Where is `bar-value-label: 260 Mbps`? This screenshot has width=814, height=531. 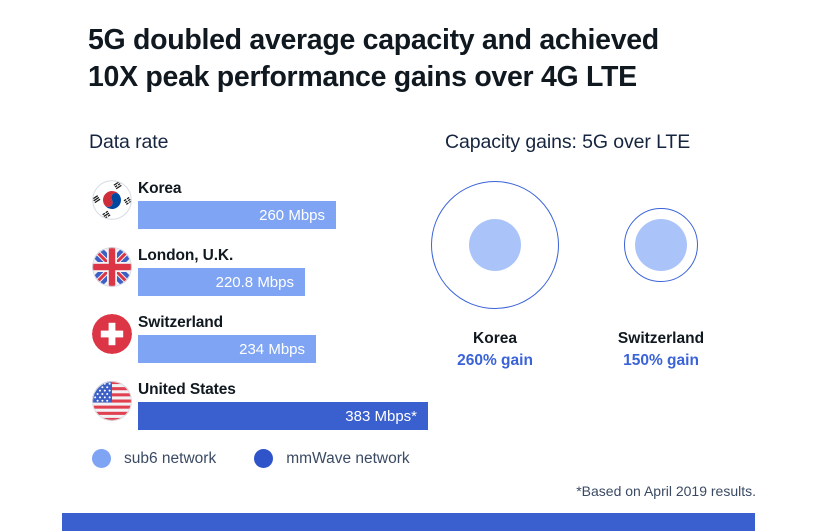 bar-value-label: 260 Mbps is located at coordinates (292, 215).